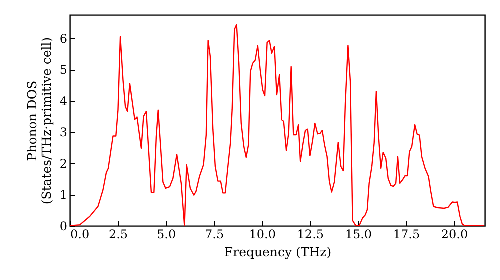  What do you see at coordinates (310, 235) in the screenshot?
I see `x-tick-label: 12.5` at bounding box center [310, 235].